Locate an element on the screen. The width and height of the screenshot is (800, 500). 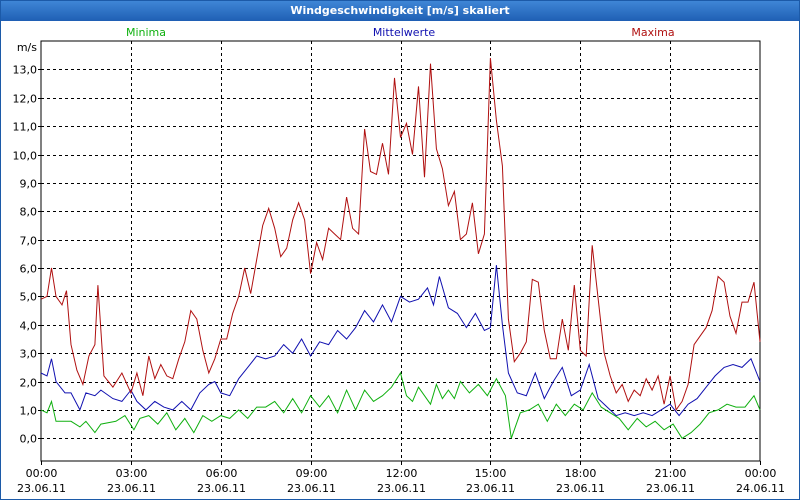
x-tick-time-label: 21:00 is located at coordinates (671, 473).